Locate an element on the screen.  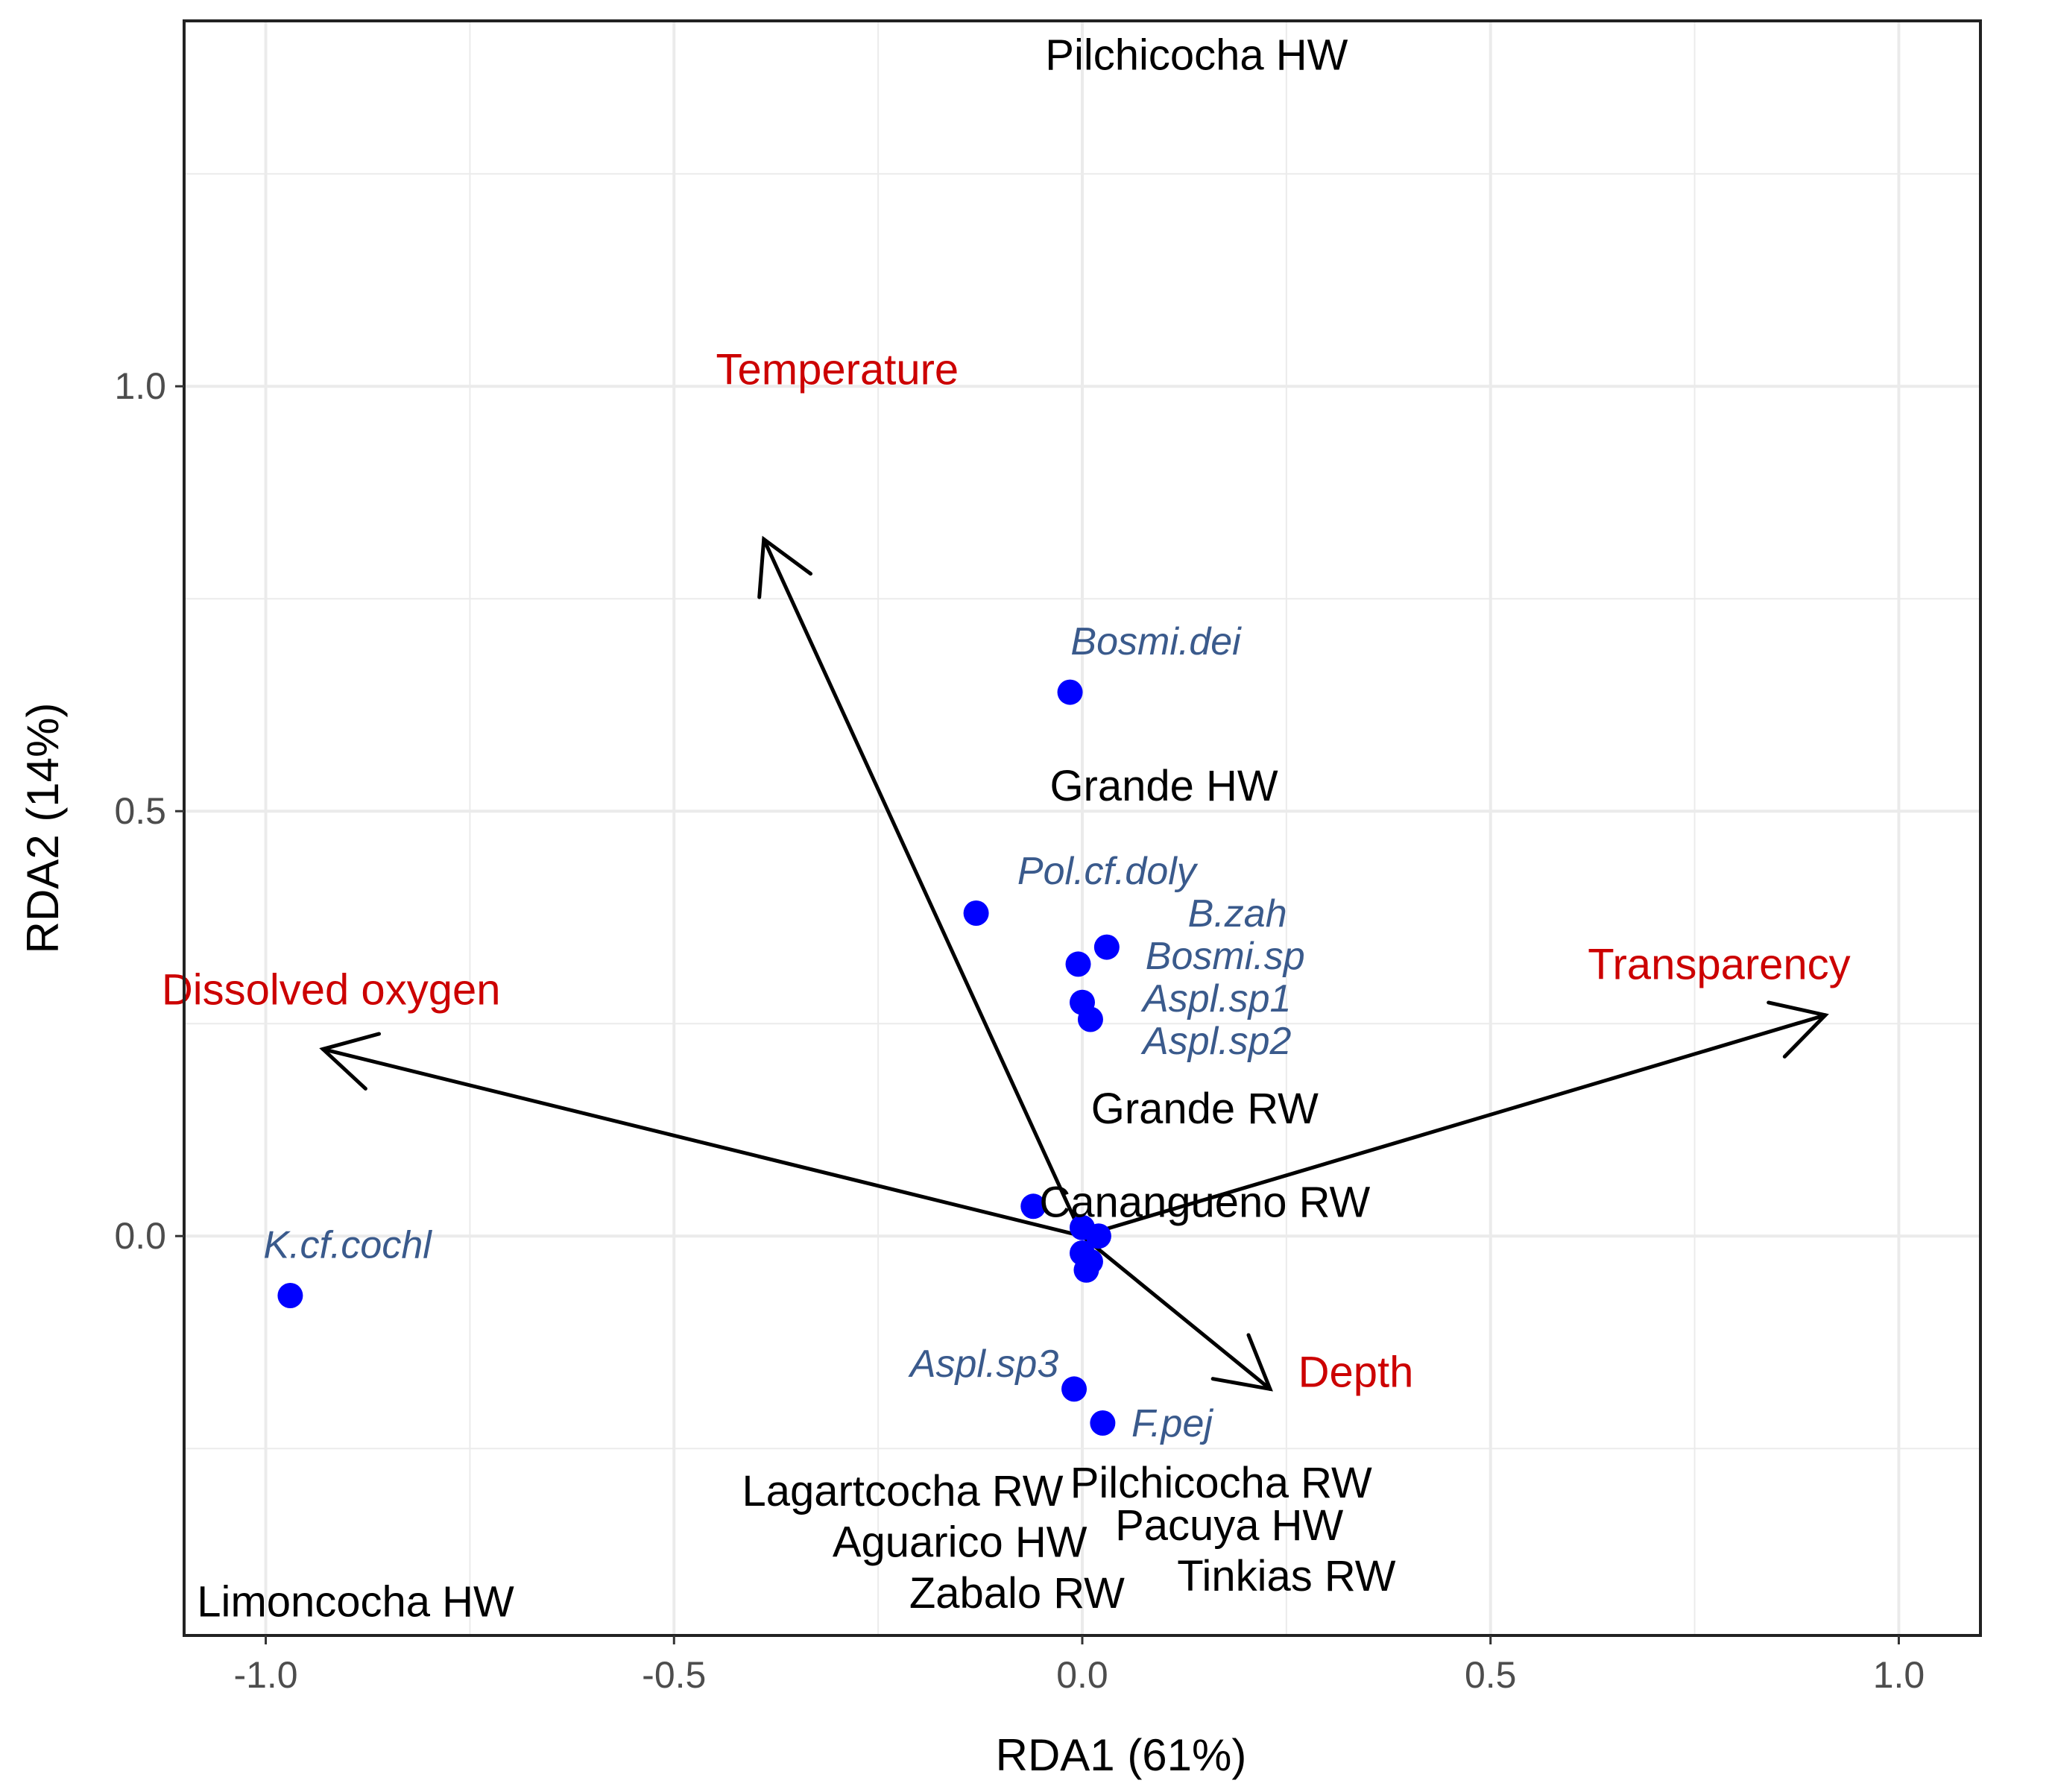
env-arrow-temperature is located at coordinates (921, 886).